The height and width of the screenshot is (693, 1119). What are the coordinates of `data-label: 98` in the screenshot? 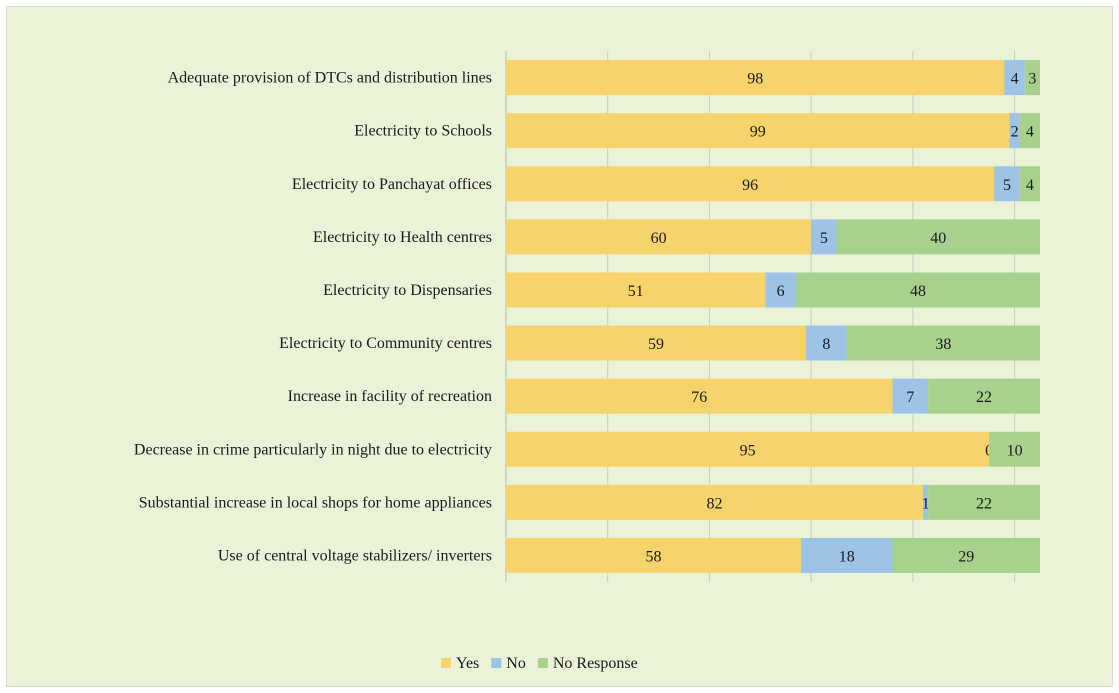 It's located at (755, 79).